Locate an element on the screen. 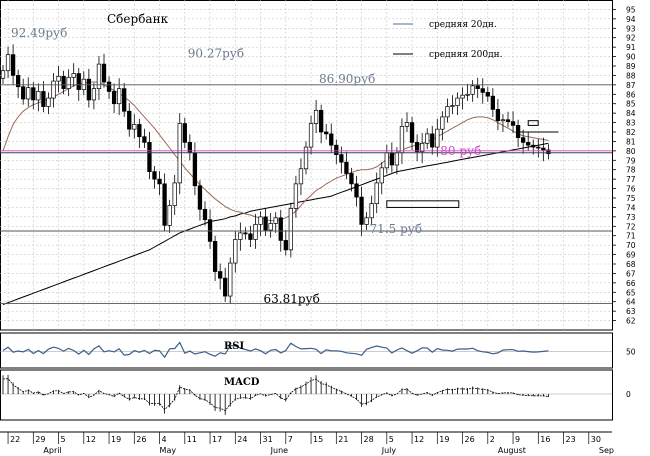 The height and width of the screenshot is (456, 650). y-tick-label: 72 is located at coordinates (631, 226).